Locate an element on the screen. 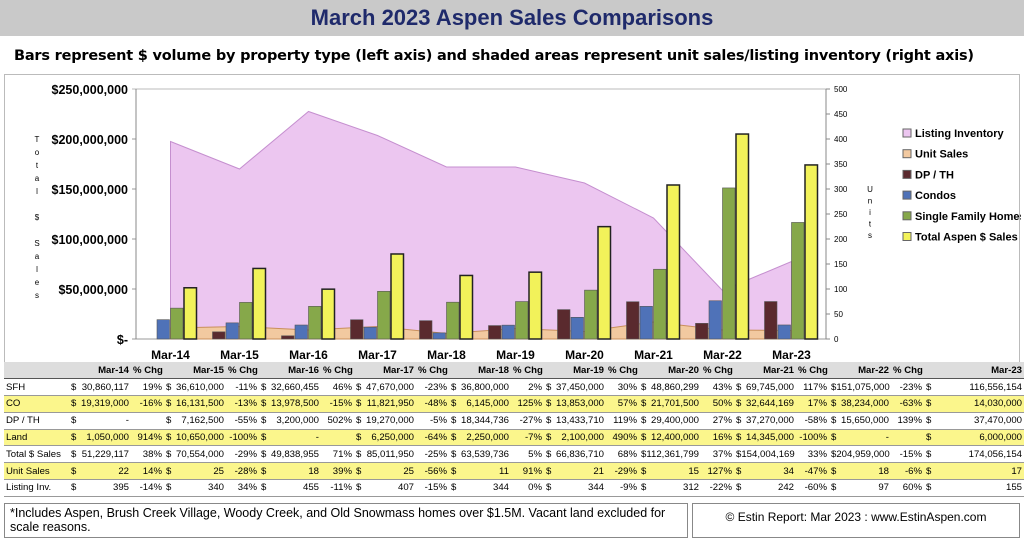  y2-tick-label: 0 is located at coordinates (836, 339).